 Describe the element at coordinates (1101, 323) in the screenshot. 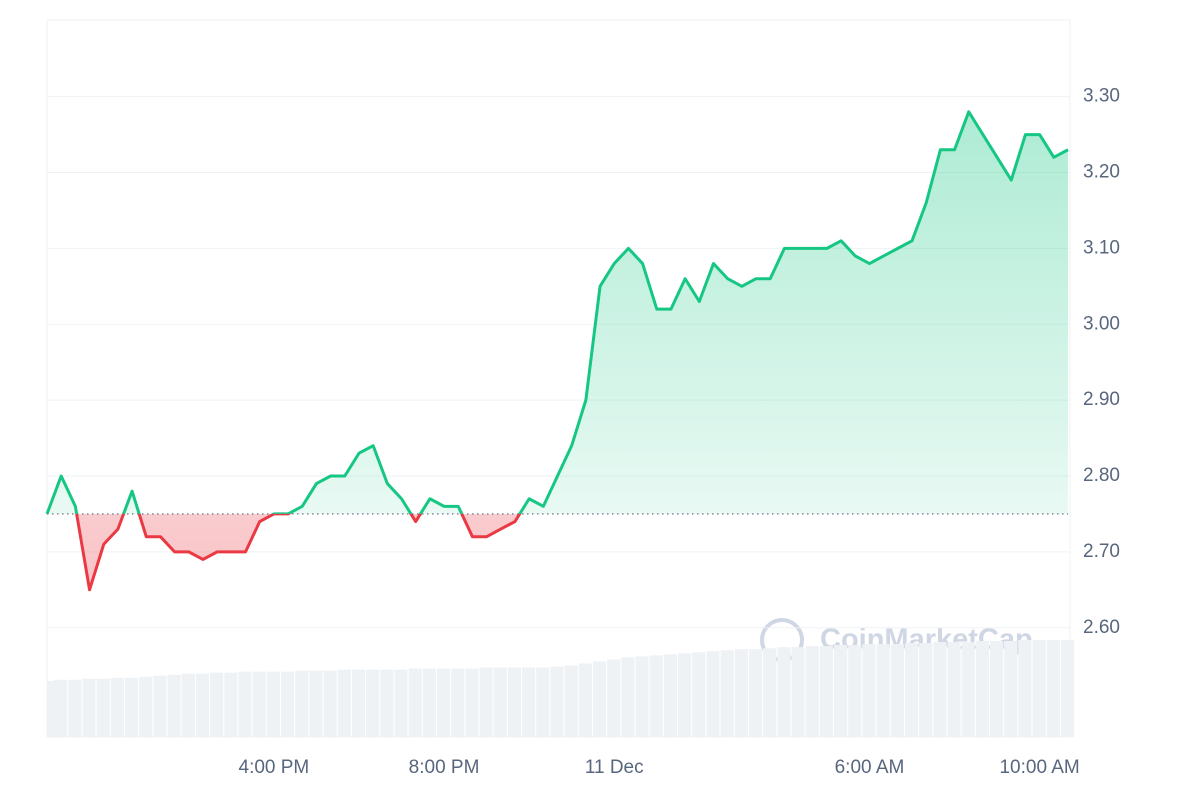

I see `y-tick-label: 3.00` at that location.